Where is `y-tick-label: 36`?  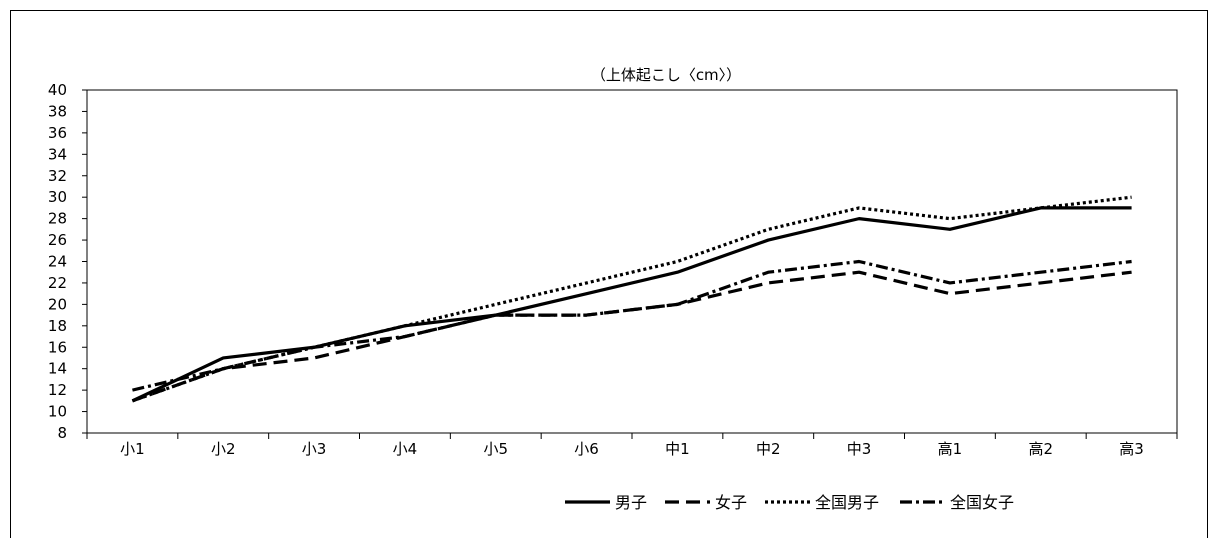
y-tick-label: 36 is located at coordinates (57, 133).